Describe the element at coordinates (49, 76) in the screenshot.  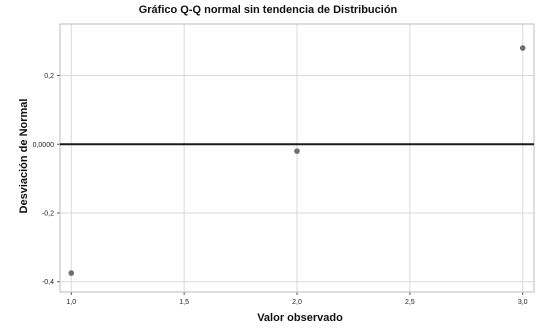
I see `y-tick-label: 0,2` at that location.